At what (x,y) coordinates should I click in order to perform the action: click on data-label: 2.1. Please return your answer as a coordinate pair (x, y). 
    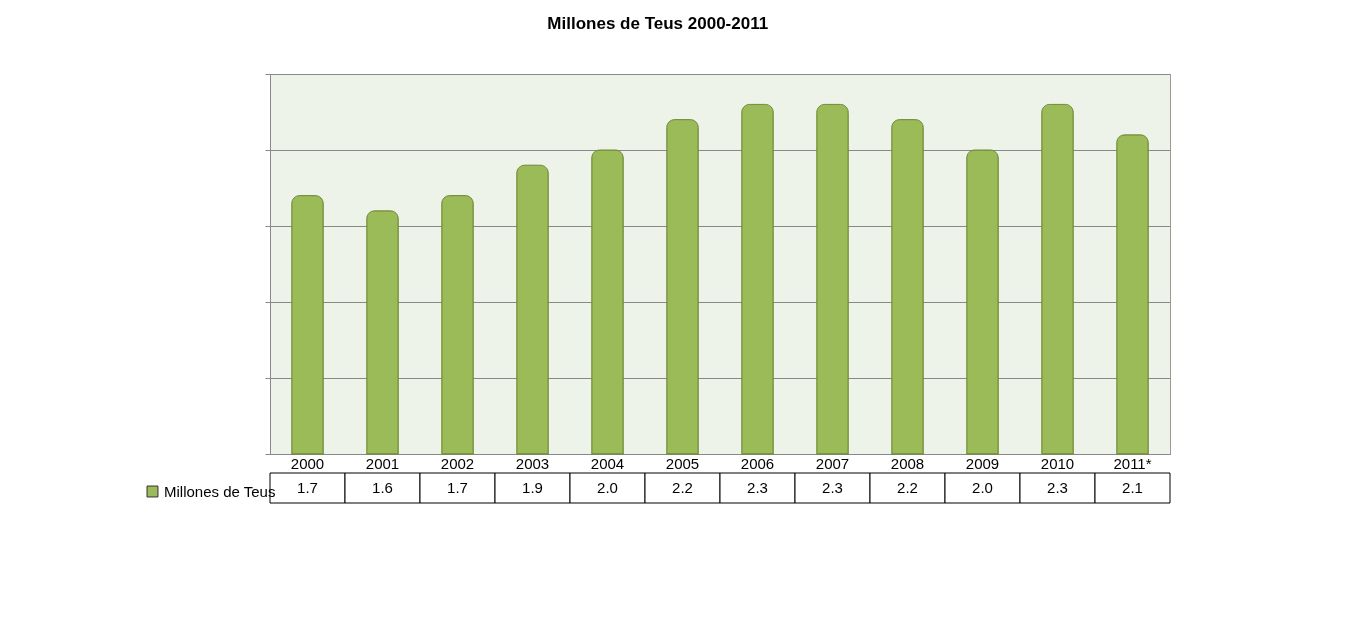
    Looking at the image, I should click on (1132, 487).